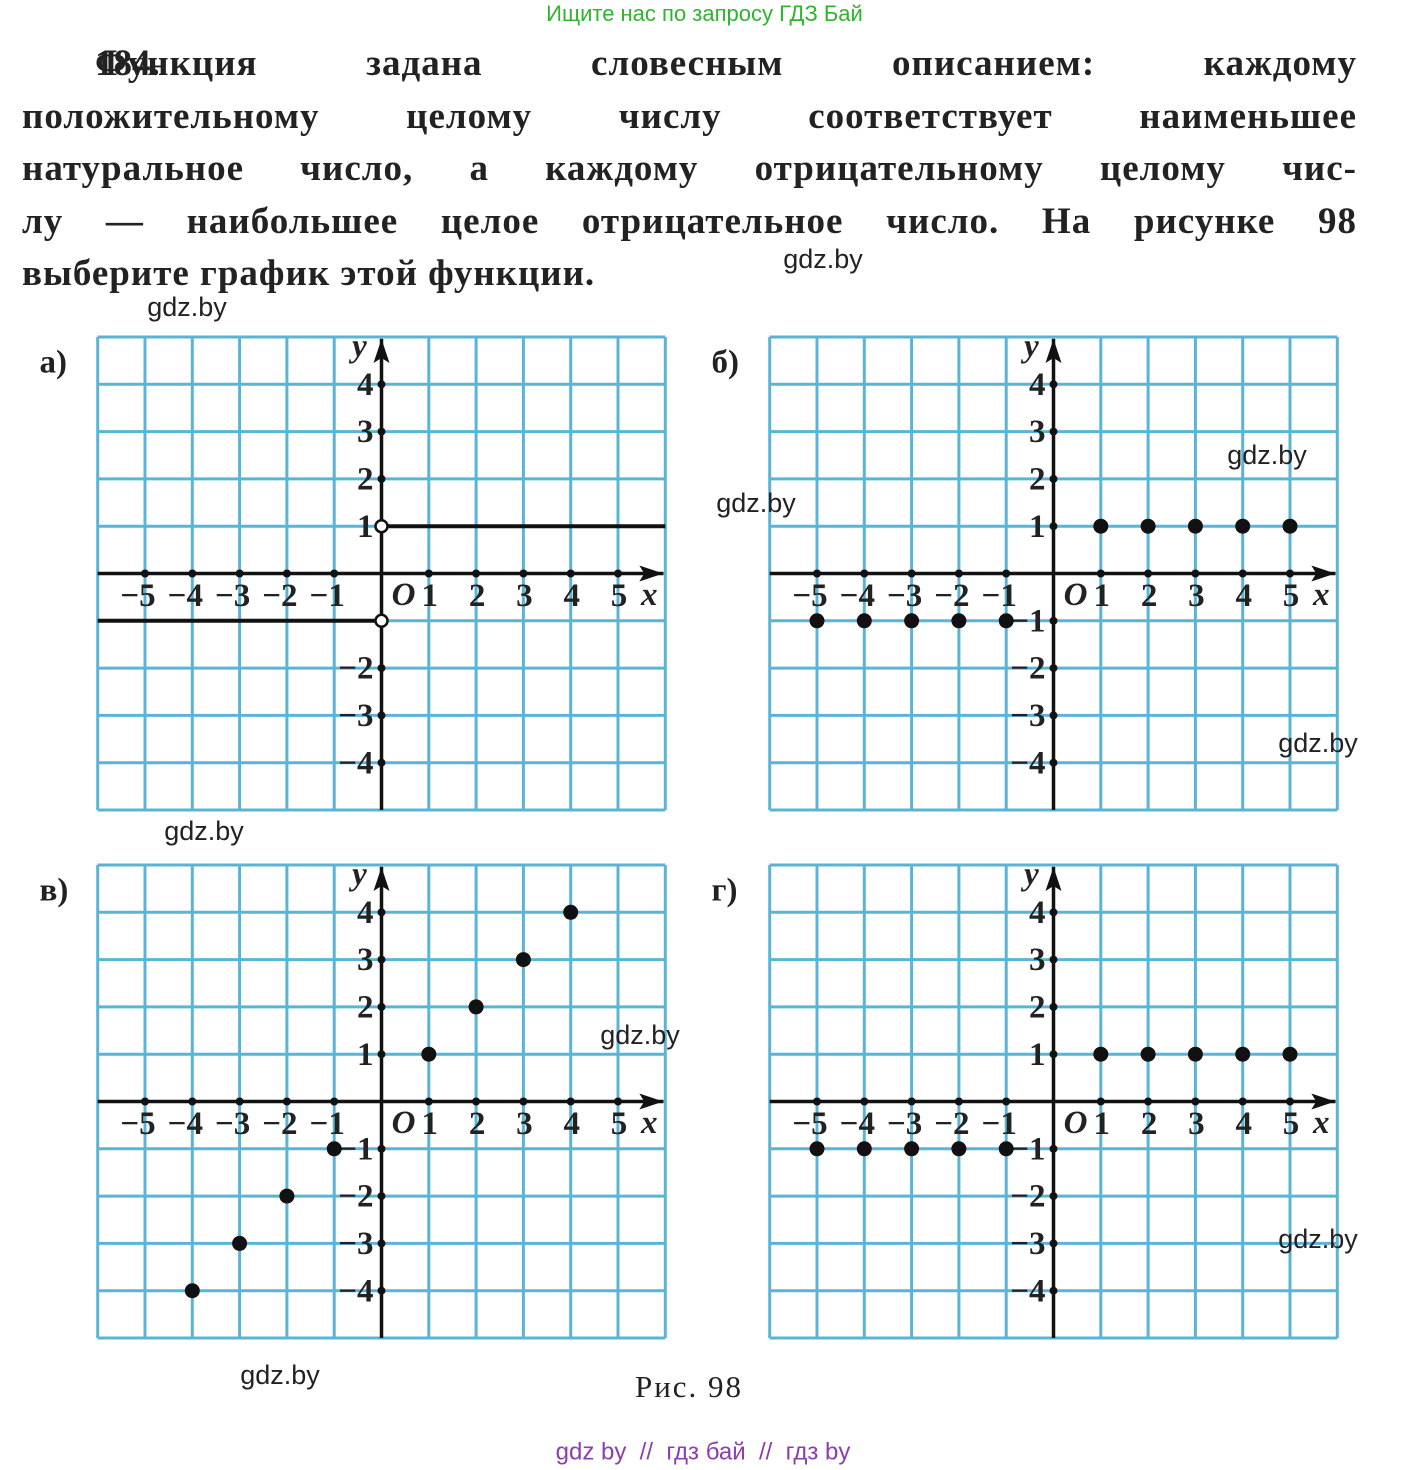 This screenshot has width=1409, height=1470. What do you see at coordinates (355, 1244) in the screenshot?
I see `y-tick-label: −3` at bounding box center [355, 1244].